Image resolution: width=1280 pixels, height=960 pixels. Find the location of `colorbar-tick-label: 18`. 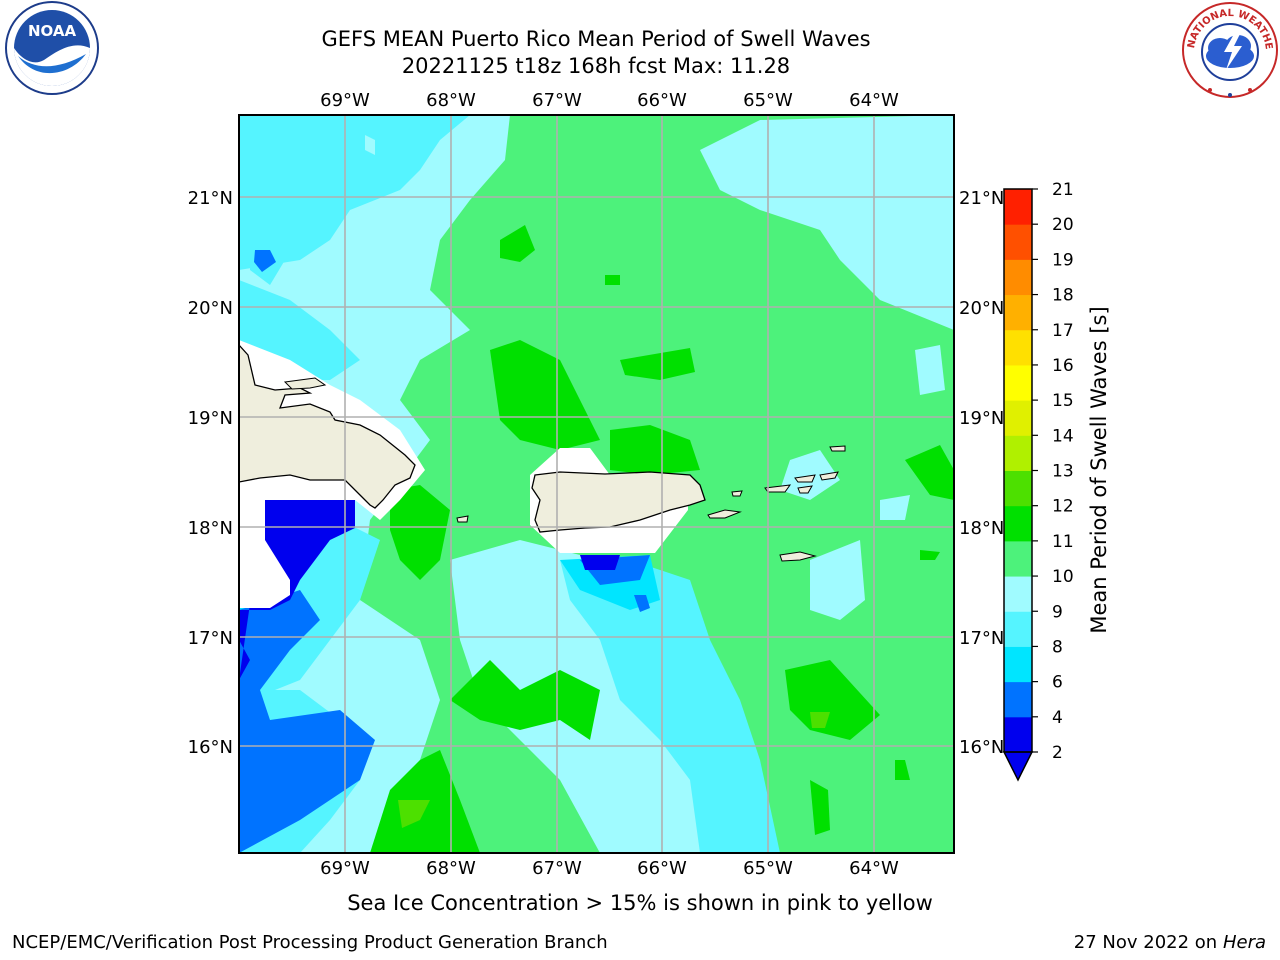

colorbar-tick-label: 18 is located at coordinates (1063, 296).